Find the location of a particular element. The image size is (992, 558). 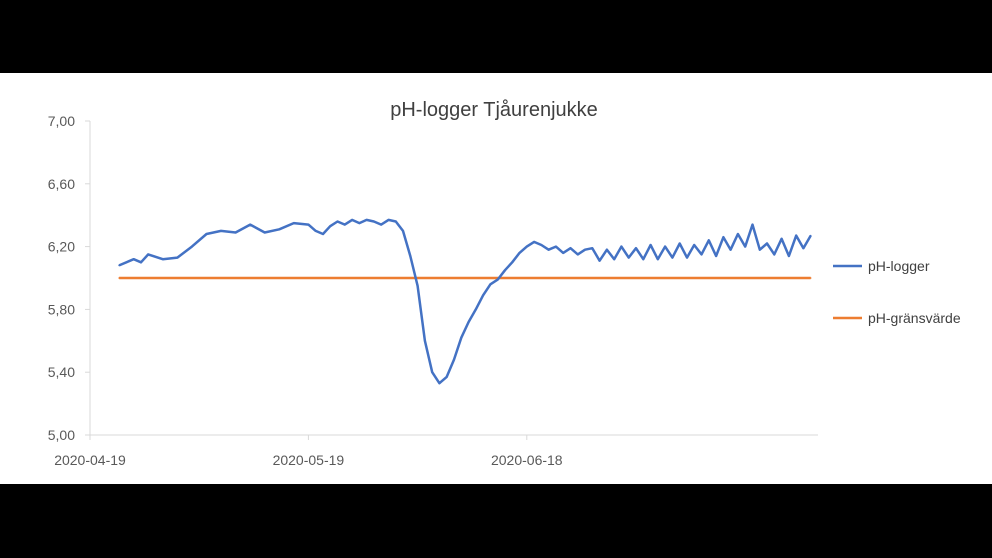

x-tick-label: 2020-05-19 is located at coordinates (309, 460).